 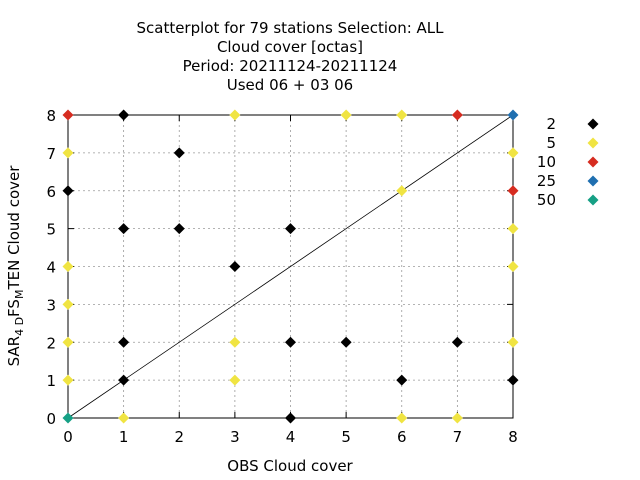 I want to click on x-tick-label: 1, so click(x=124, y=437).